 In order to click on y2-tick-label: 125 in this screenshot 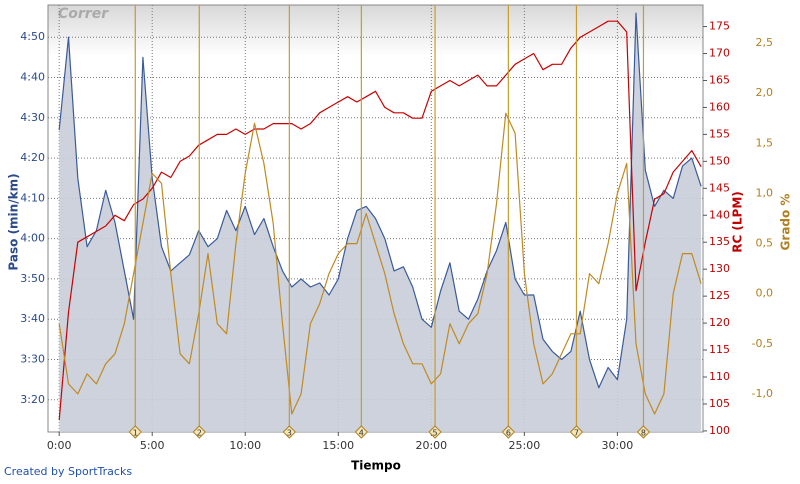, I will do `click(719, 295)`.